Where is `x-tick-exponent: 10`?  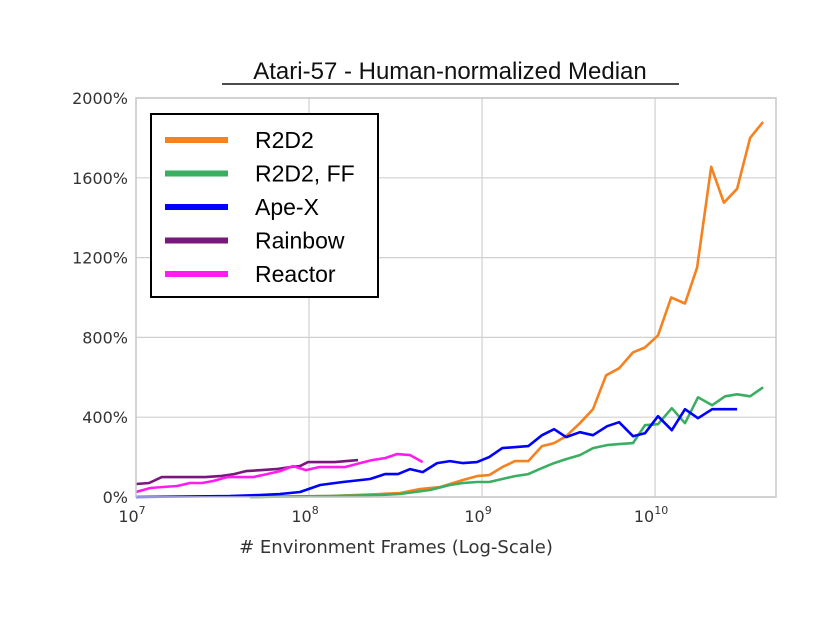 x-tick-exponent: 10 is located at coordinates (661, 510).